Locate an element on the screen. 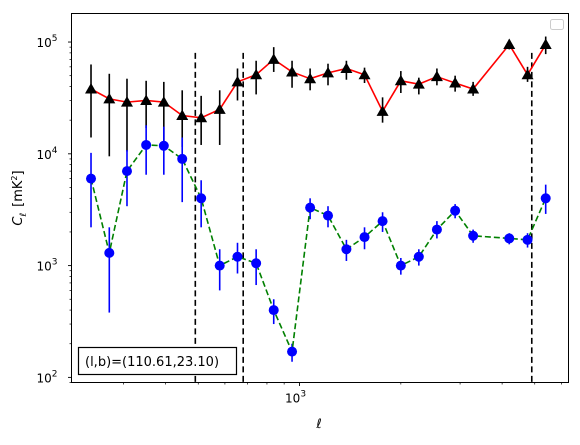 This screenshot has height=445, width=580. y-tick-label-0: 10² is located at coordinates (46, 377).